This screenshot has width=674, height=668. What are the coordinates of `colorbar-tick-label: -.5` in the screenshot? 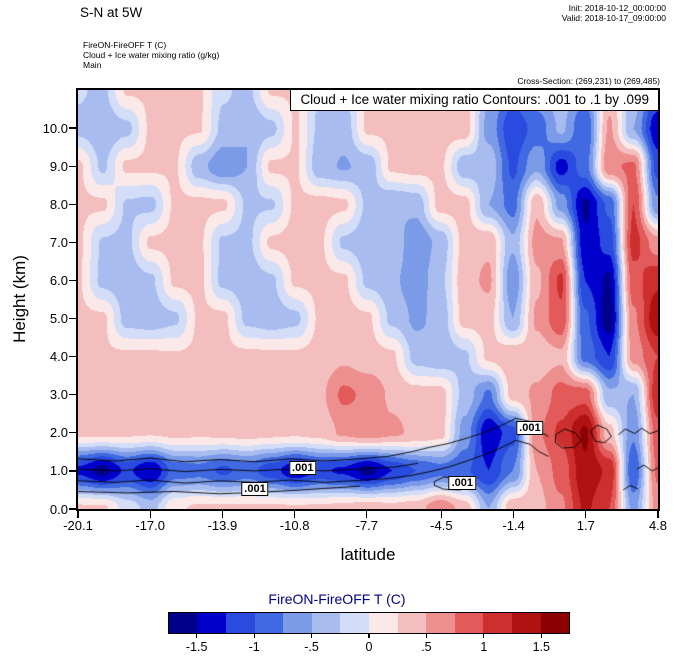 It's located at (311, 647).